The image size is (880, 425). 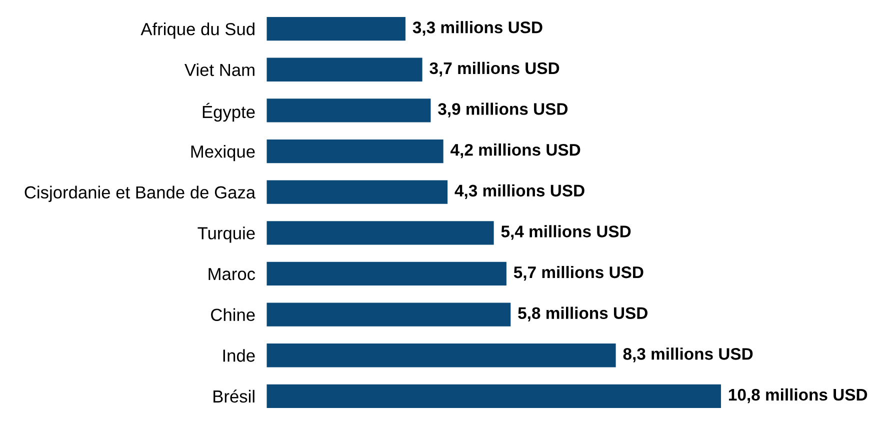 What do you see at coordinates (140, 194) in the screenshot?
I see `y-tick-label: Cisjordanie et Bande de Gaza` at bounding box center [140, 194].